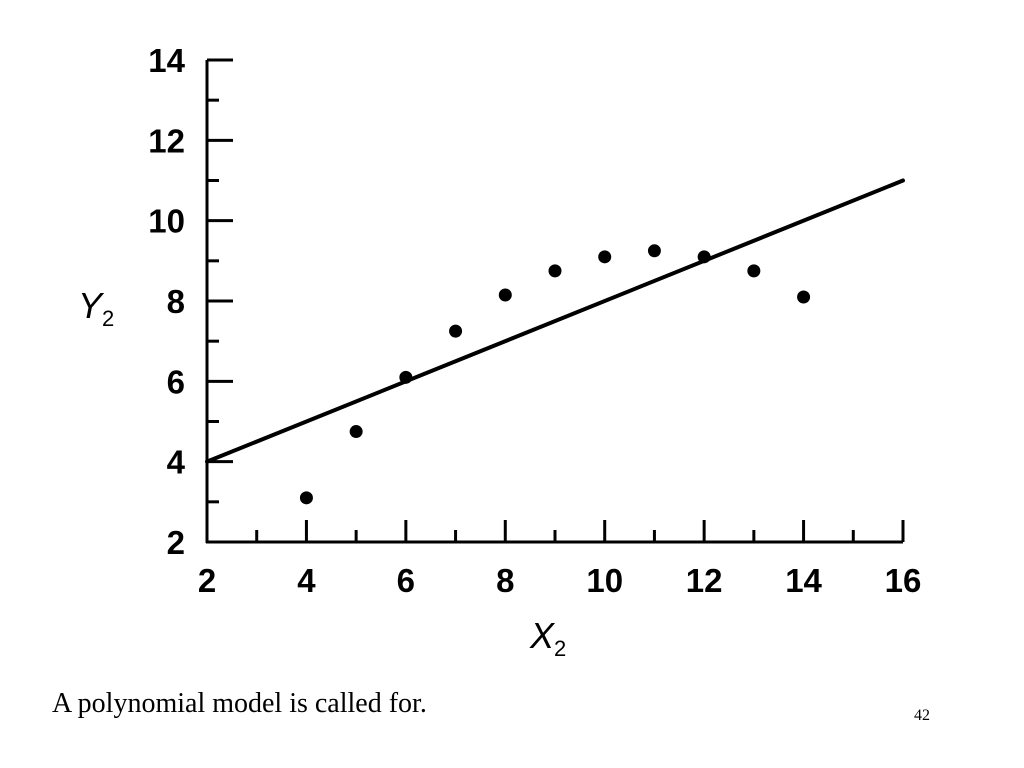  Describe the element at coordinates (604, 580) in the screenshot. I see `x-tick-label: 10` at that location.